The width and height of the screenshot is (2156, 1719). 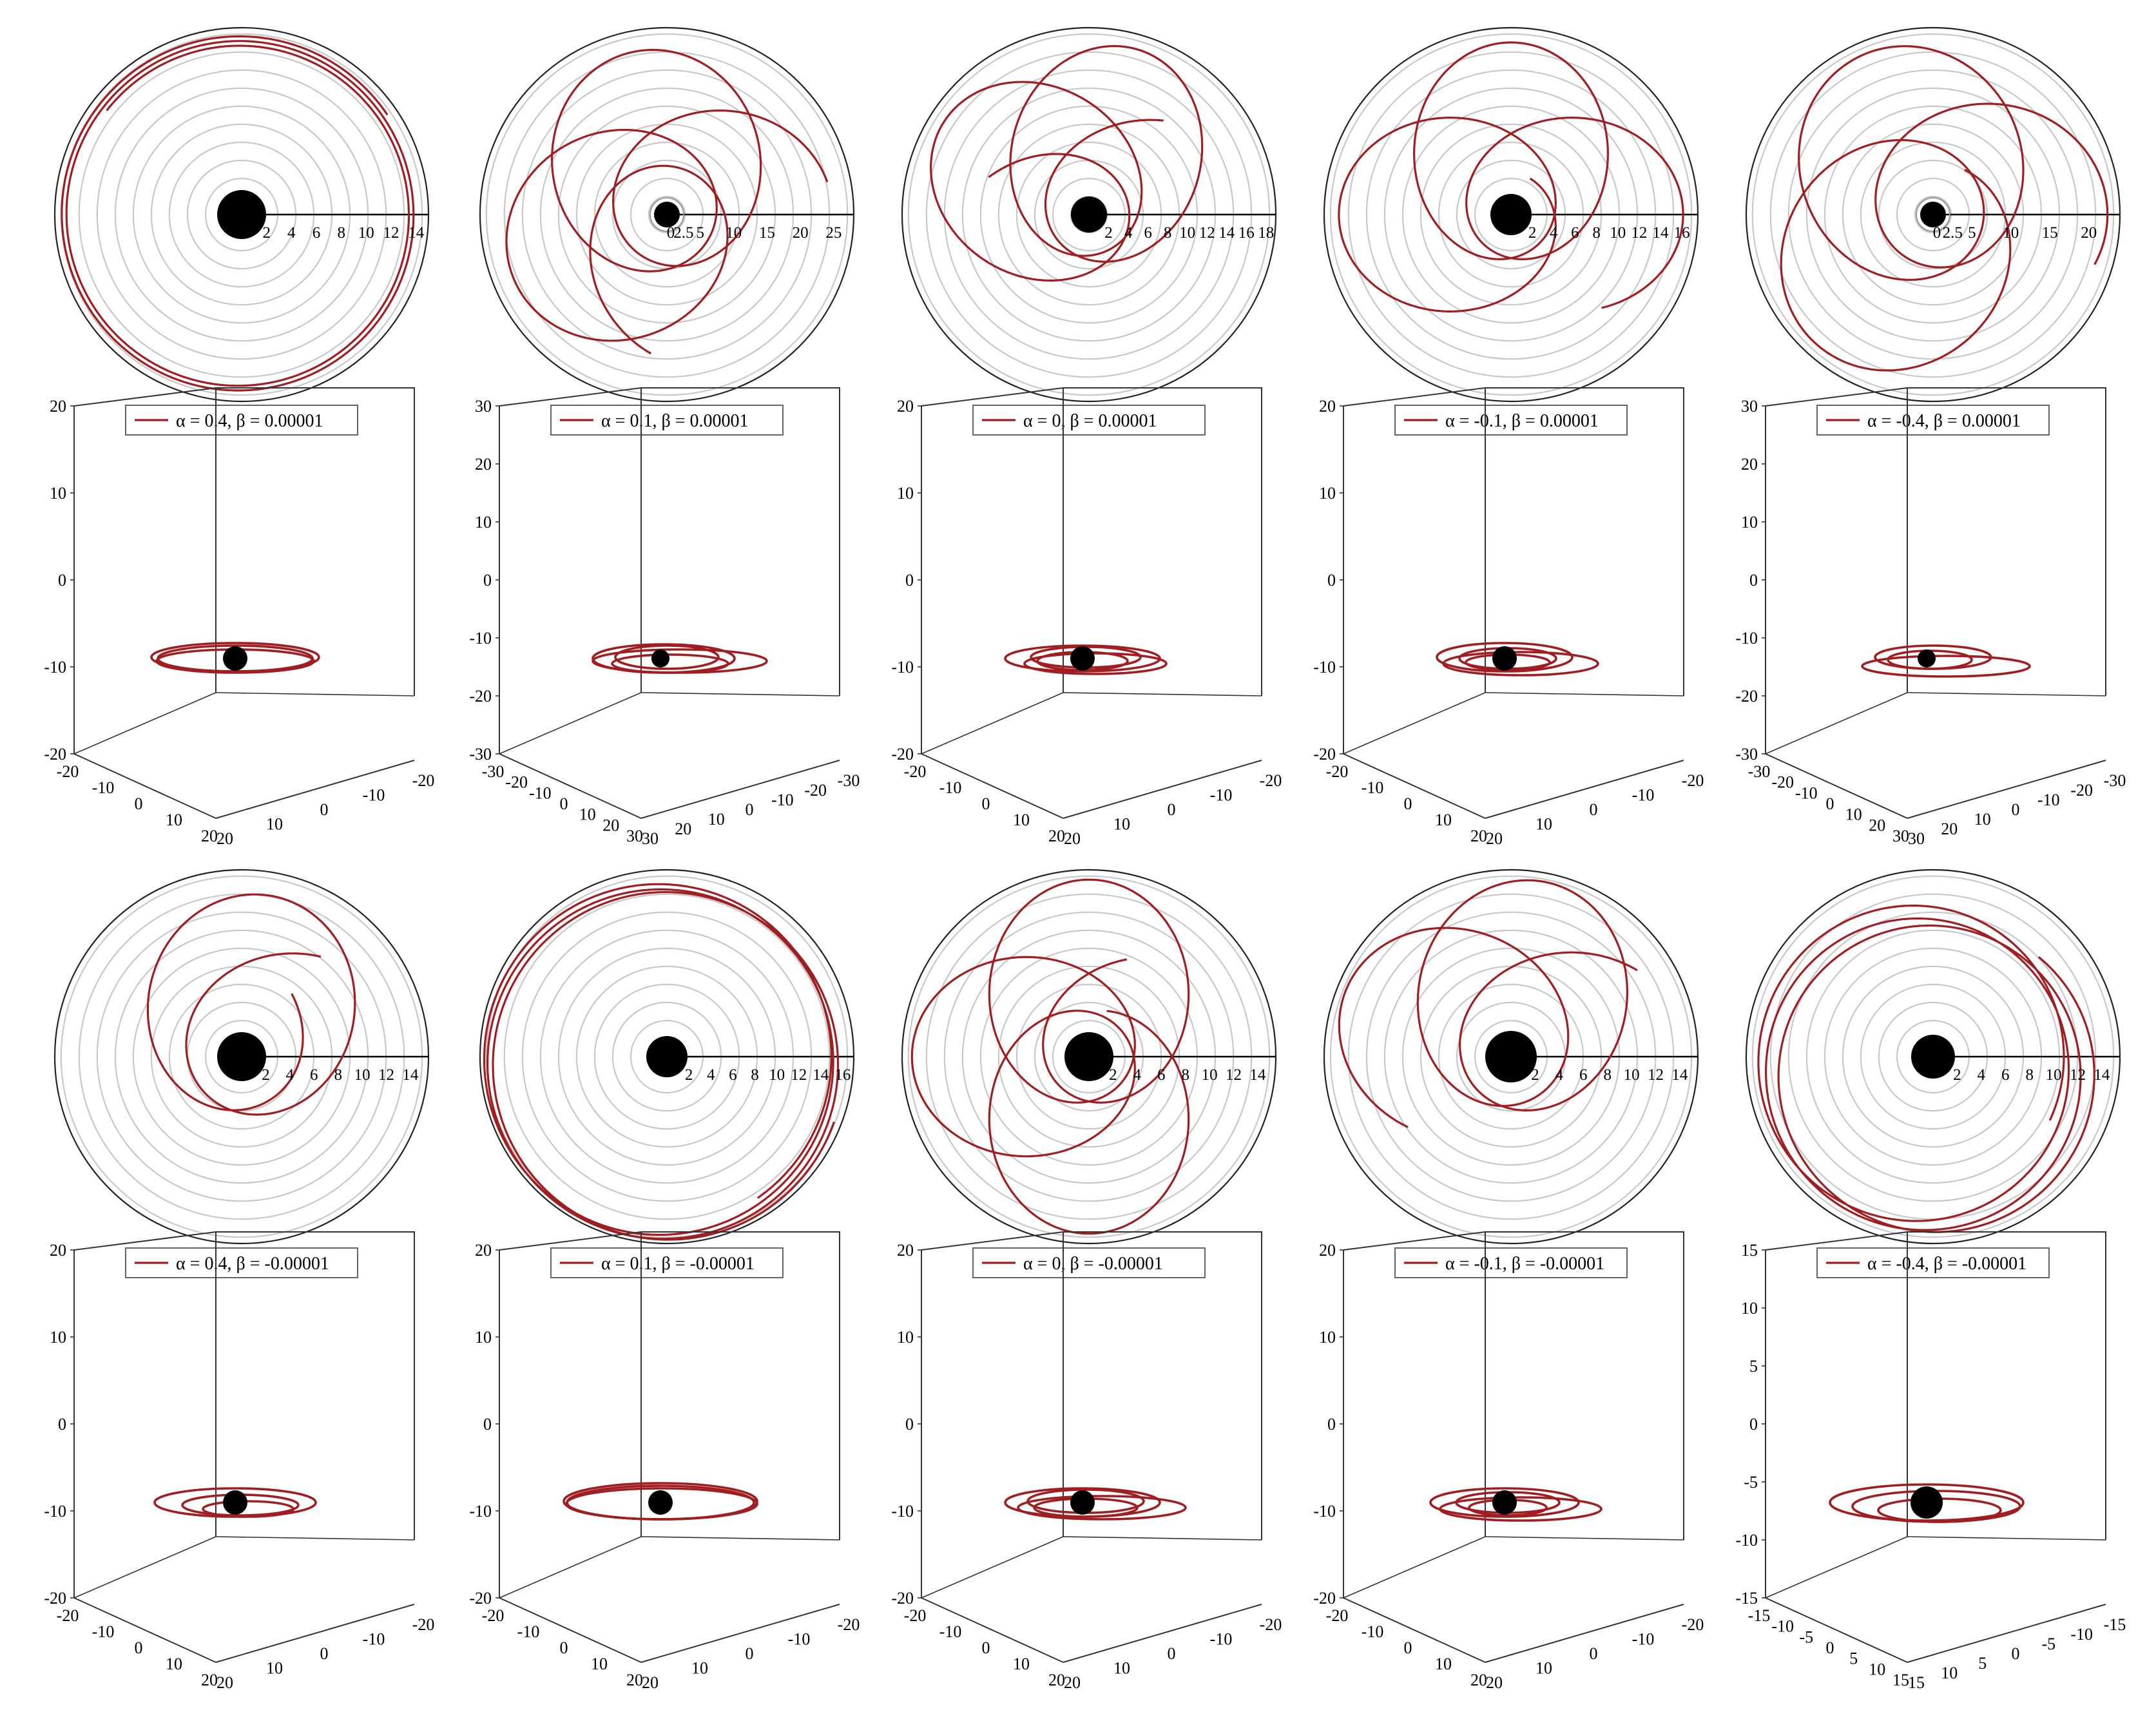 What do you see at coordinates (1331, 1425) in the screenshot?
I see `z-tick-label: 0` at bounding box center [1331, 1425].